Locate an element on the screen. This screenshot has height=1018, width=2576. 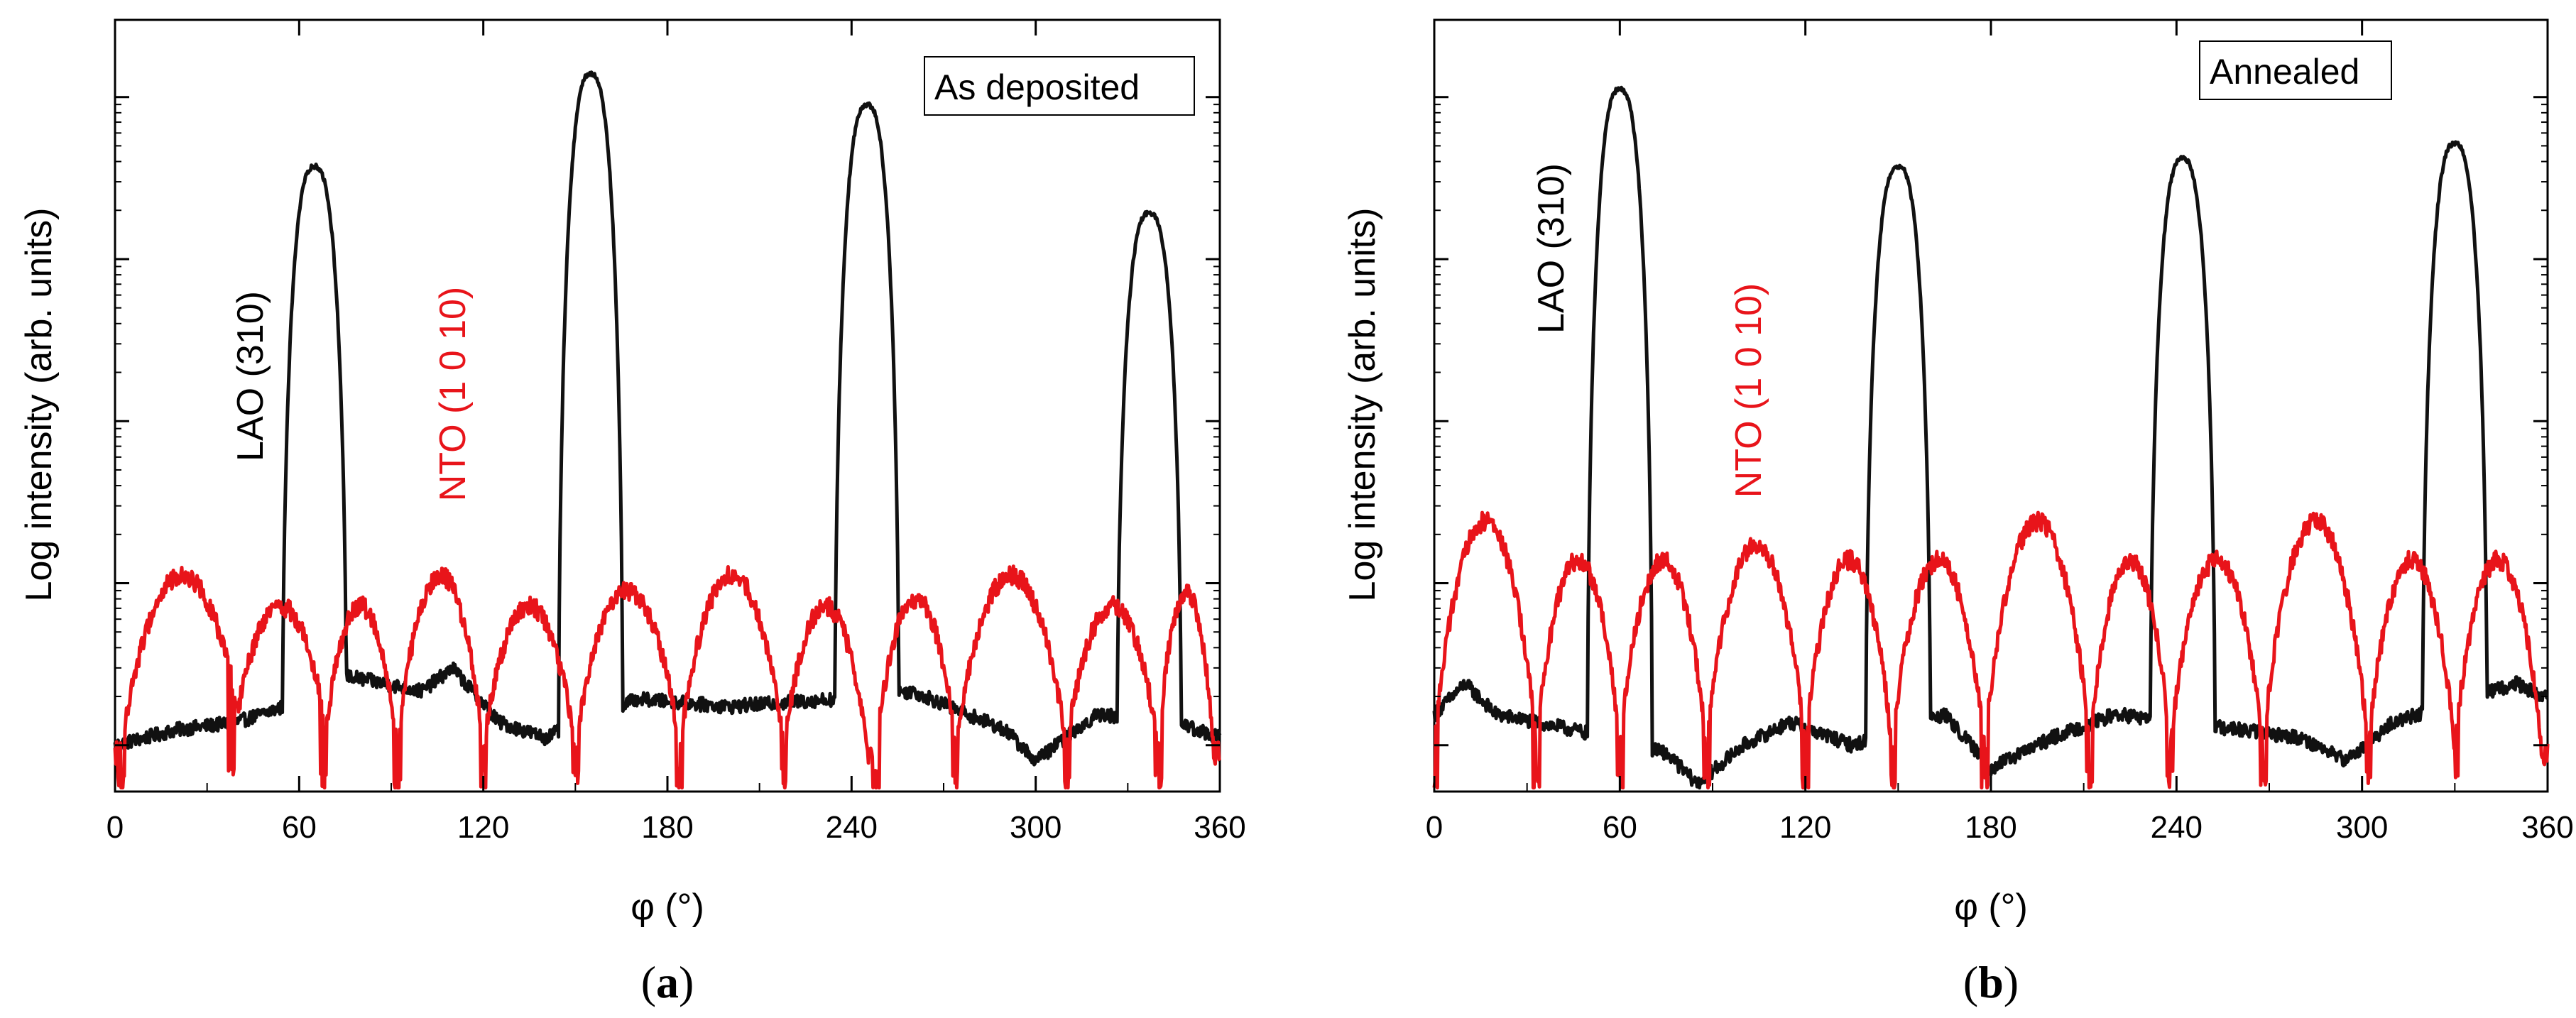
svg-text: (a) is located at coordinates (667, 982).